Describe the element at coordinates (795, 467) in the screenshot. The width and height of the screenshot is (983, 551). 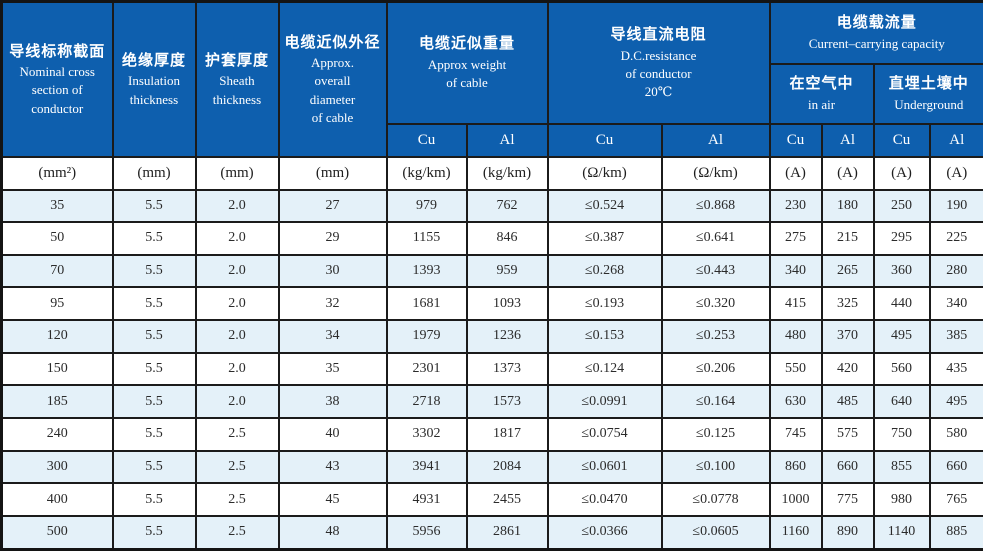
I see `table-cell: 860` at that location.